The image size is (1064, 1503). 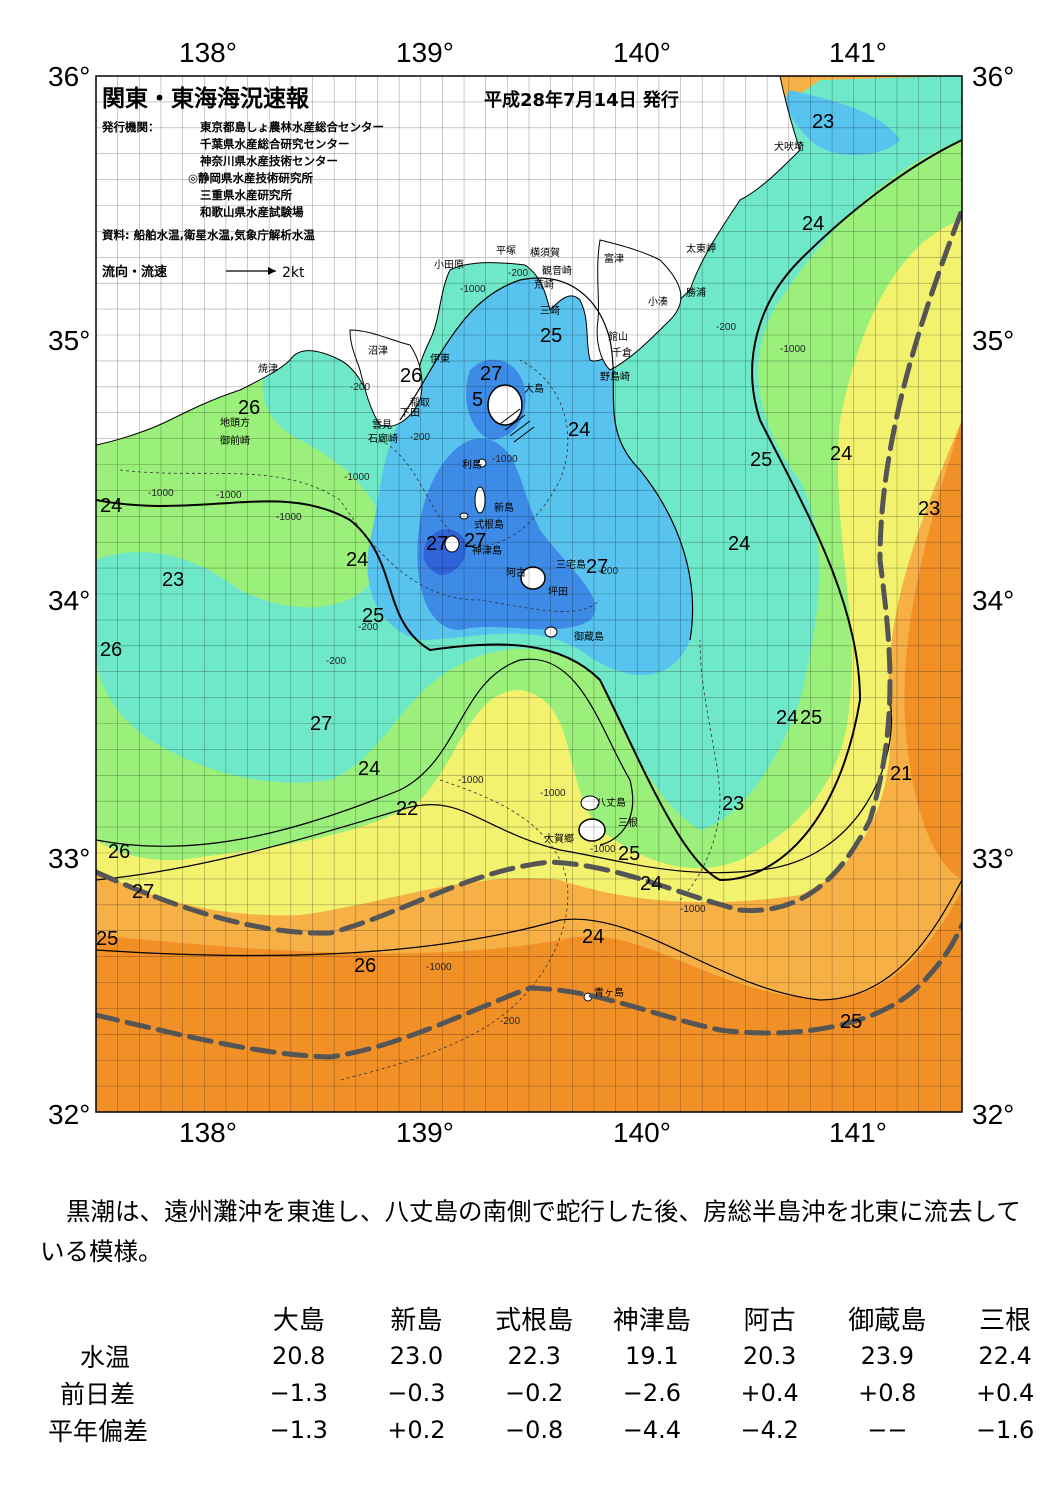 I want to click on lat-label-left: 36°, so click(x=69, y=76).